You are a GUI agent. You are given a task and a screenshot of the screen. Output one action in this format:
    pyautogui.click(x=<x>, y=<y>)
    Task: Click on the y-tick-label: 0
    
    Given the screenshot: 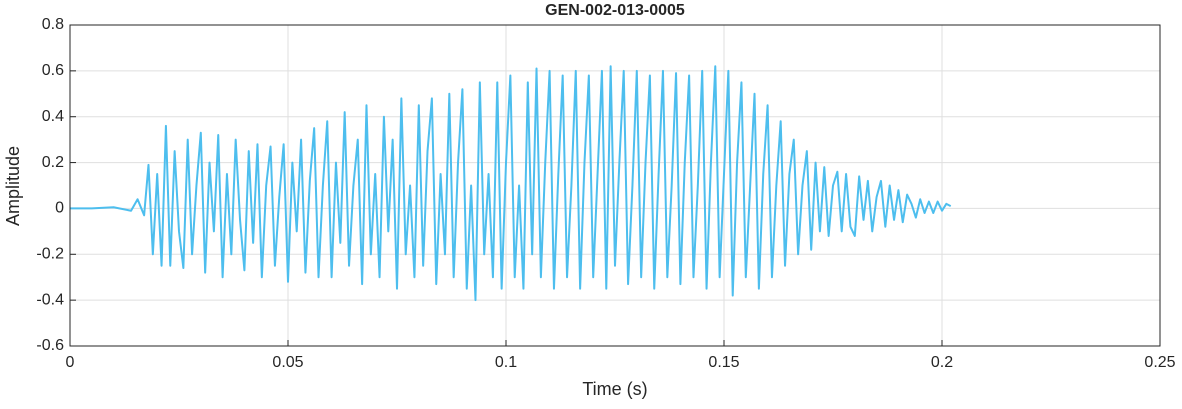 What is the action you would take?
    pyautogui.click(x=59, y=208)
    